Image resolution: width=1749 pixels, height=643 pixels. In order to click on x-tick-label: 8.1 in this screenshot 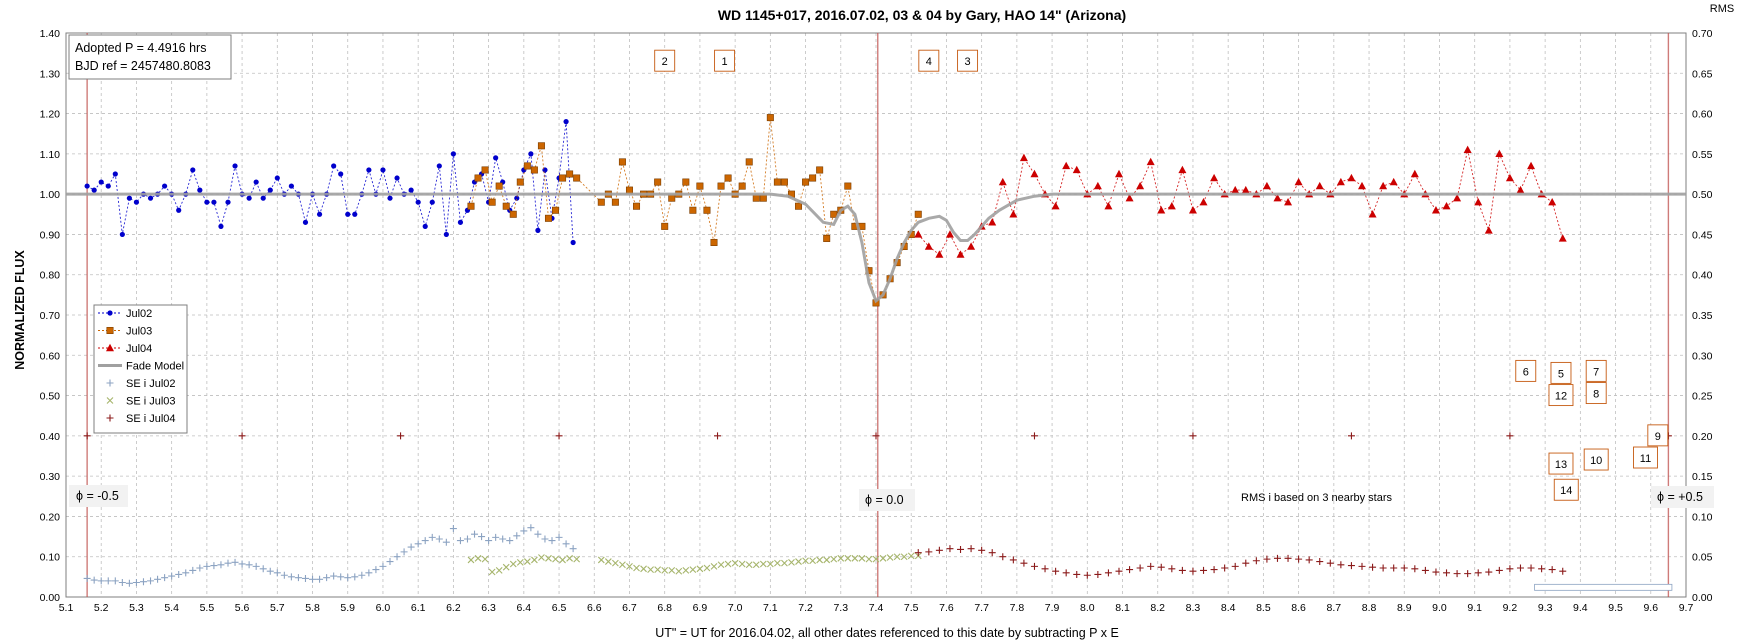, I will do `click(1122, 608)`.